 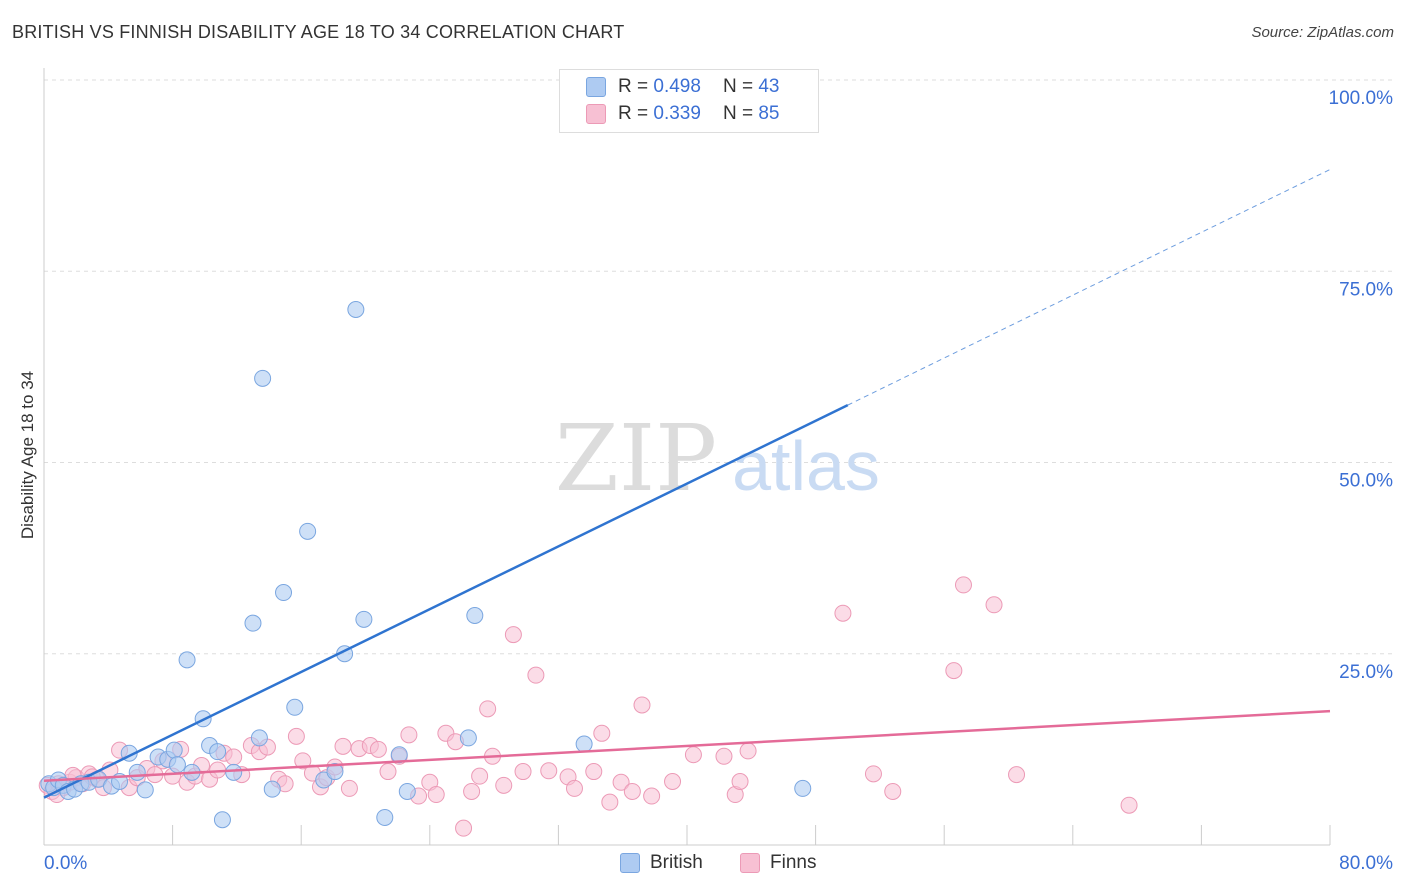 I want to click on legend-row-finns: R = 0.339 N = 85, so click(x=682, y=114).